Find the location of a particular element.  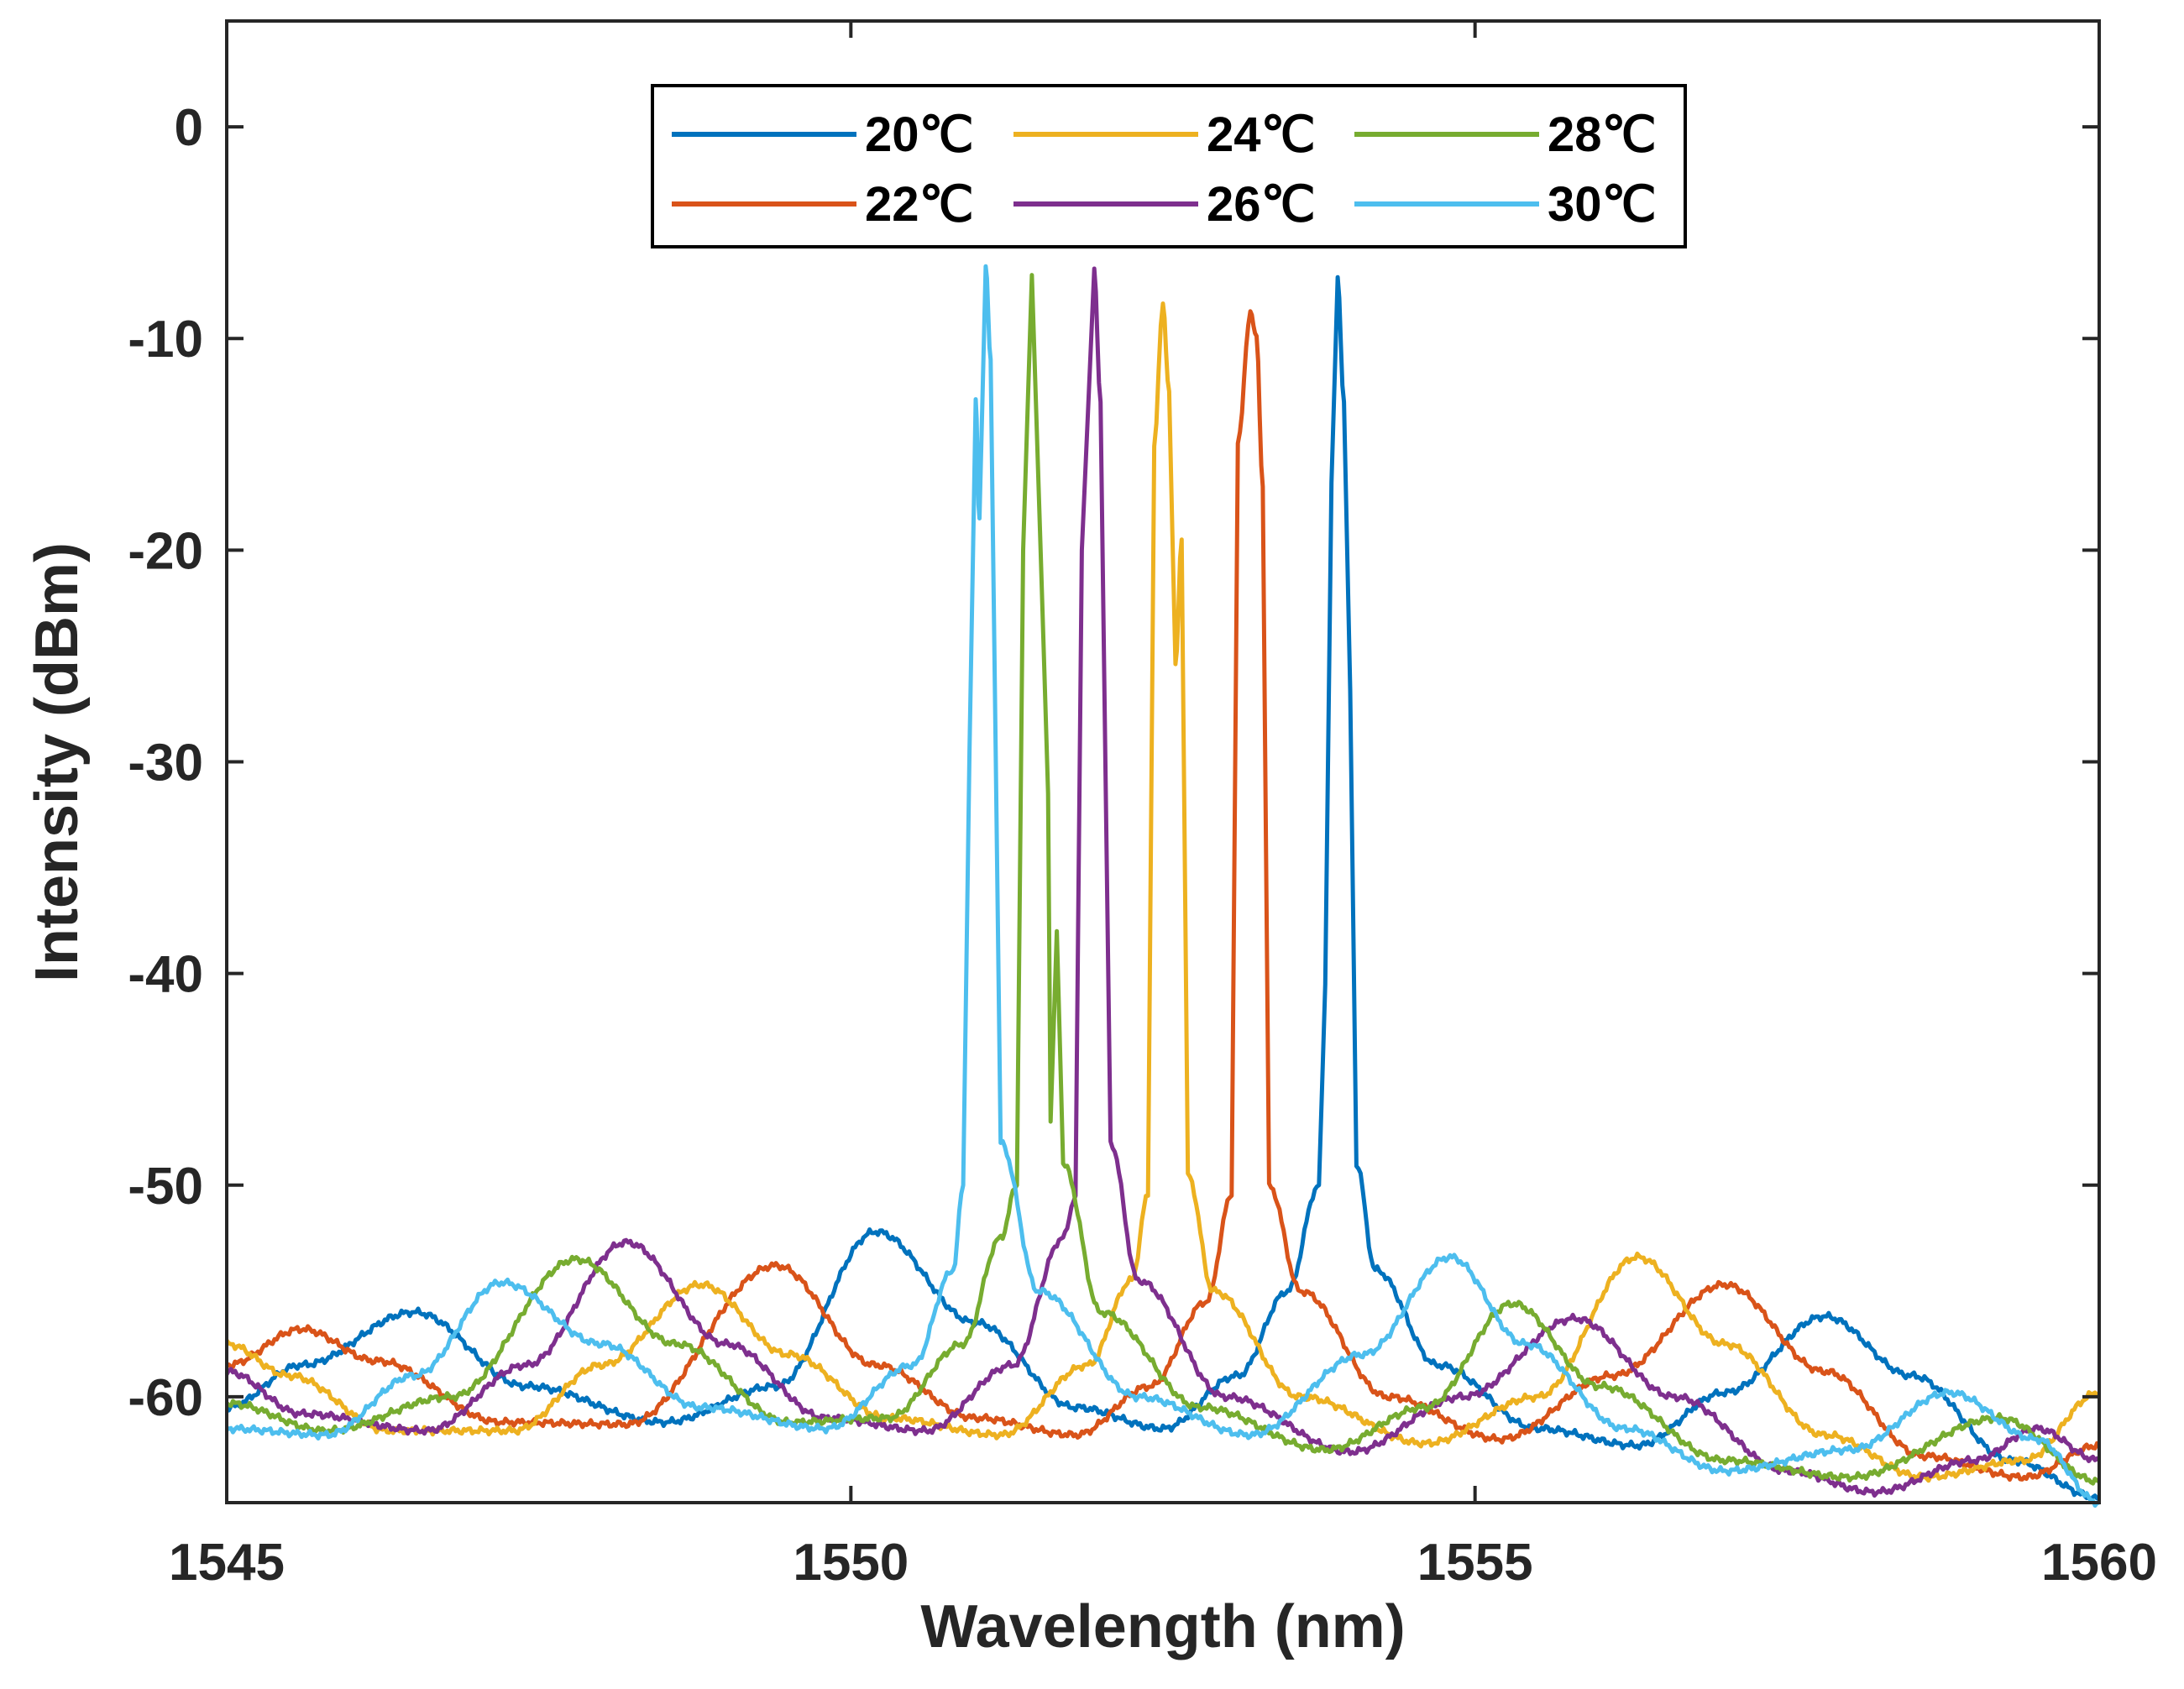

x-tick-label: 1550 is located at coordinates (851, 1563).